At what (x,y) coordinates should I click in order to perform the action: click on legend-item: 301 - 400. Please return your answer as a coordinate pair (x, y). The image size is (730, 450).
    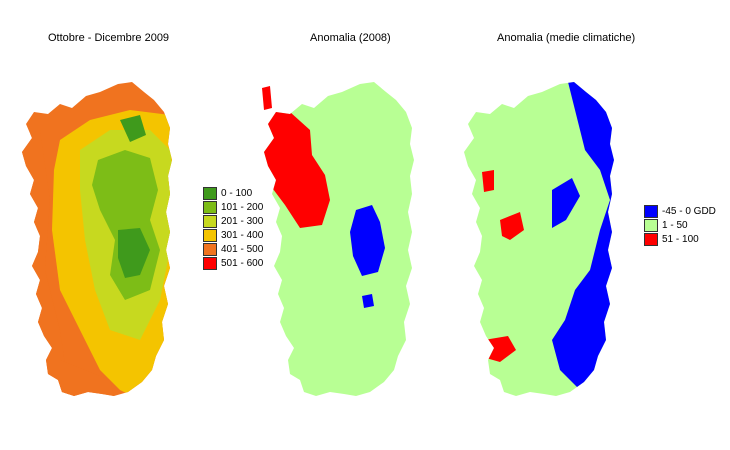
    Looking at the image, I should click on (233, 235).